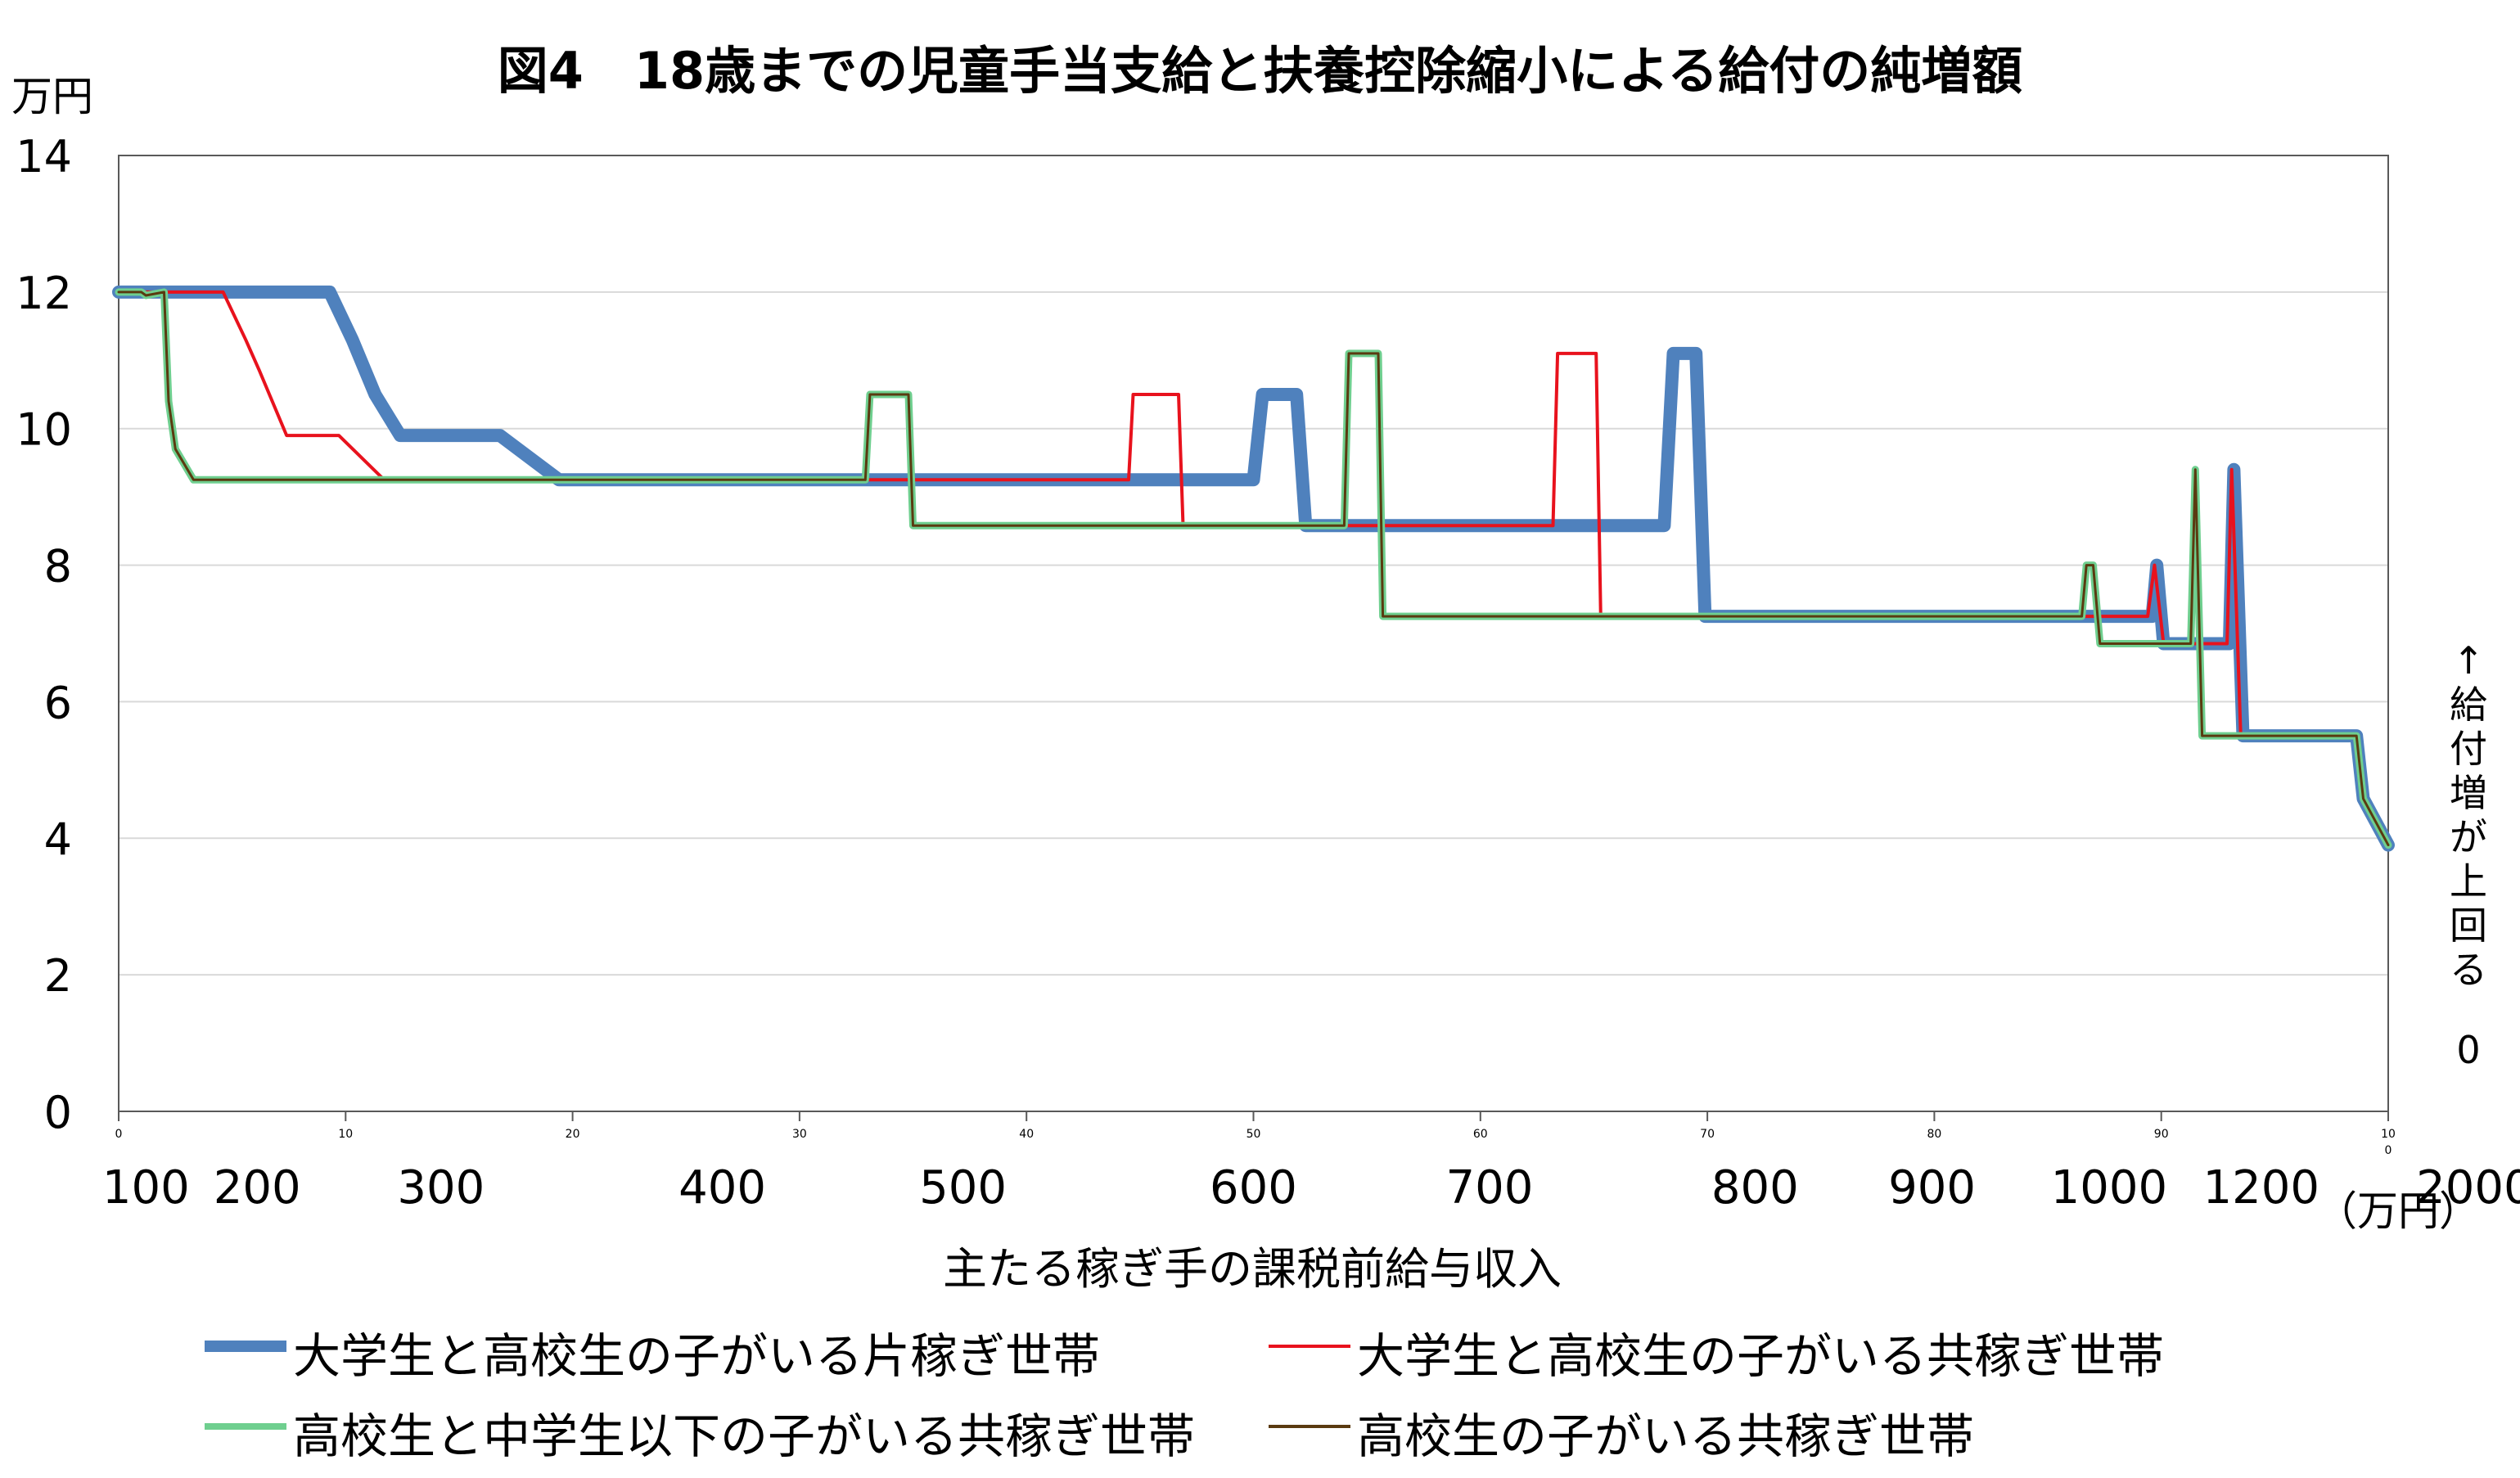  Describe the element at coordinates (1260, 71) in the screenshot. I see `chart-title: 図4 18歳までの児童手当支給と扶養控除縮小による給付の純増額` at that location.